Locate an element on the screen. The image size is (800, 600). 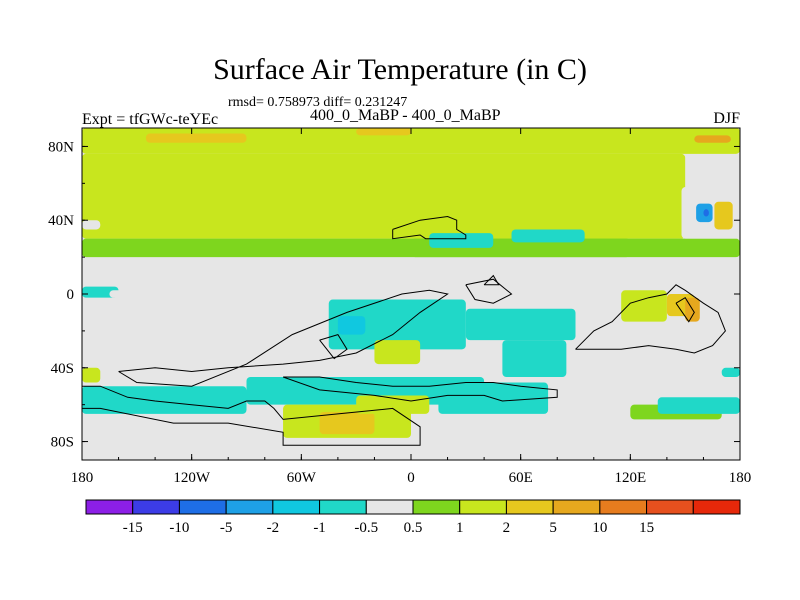
colorbar-label: -5 is located at coordinates (226, 528).